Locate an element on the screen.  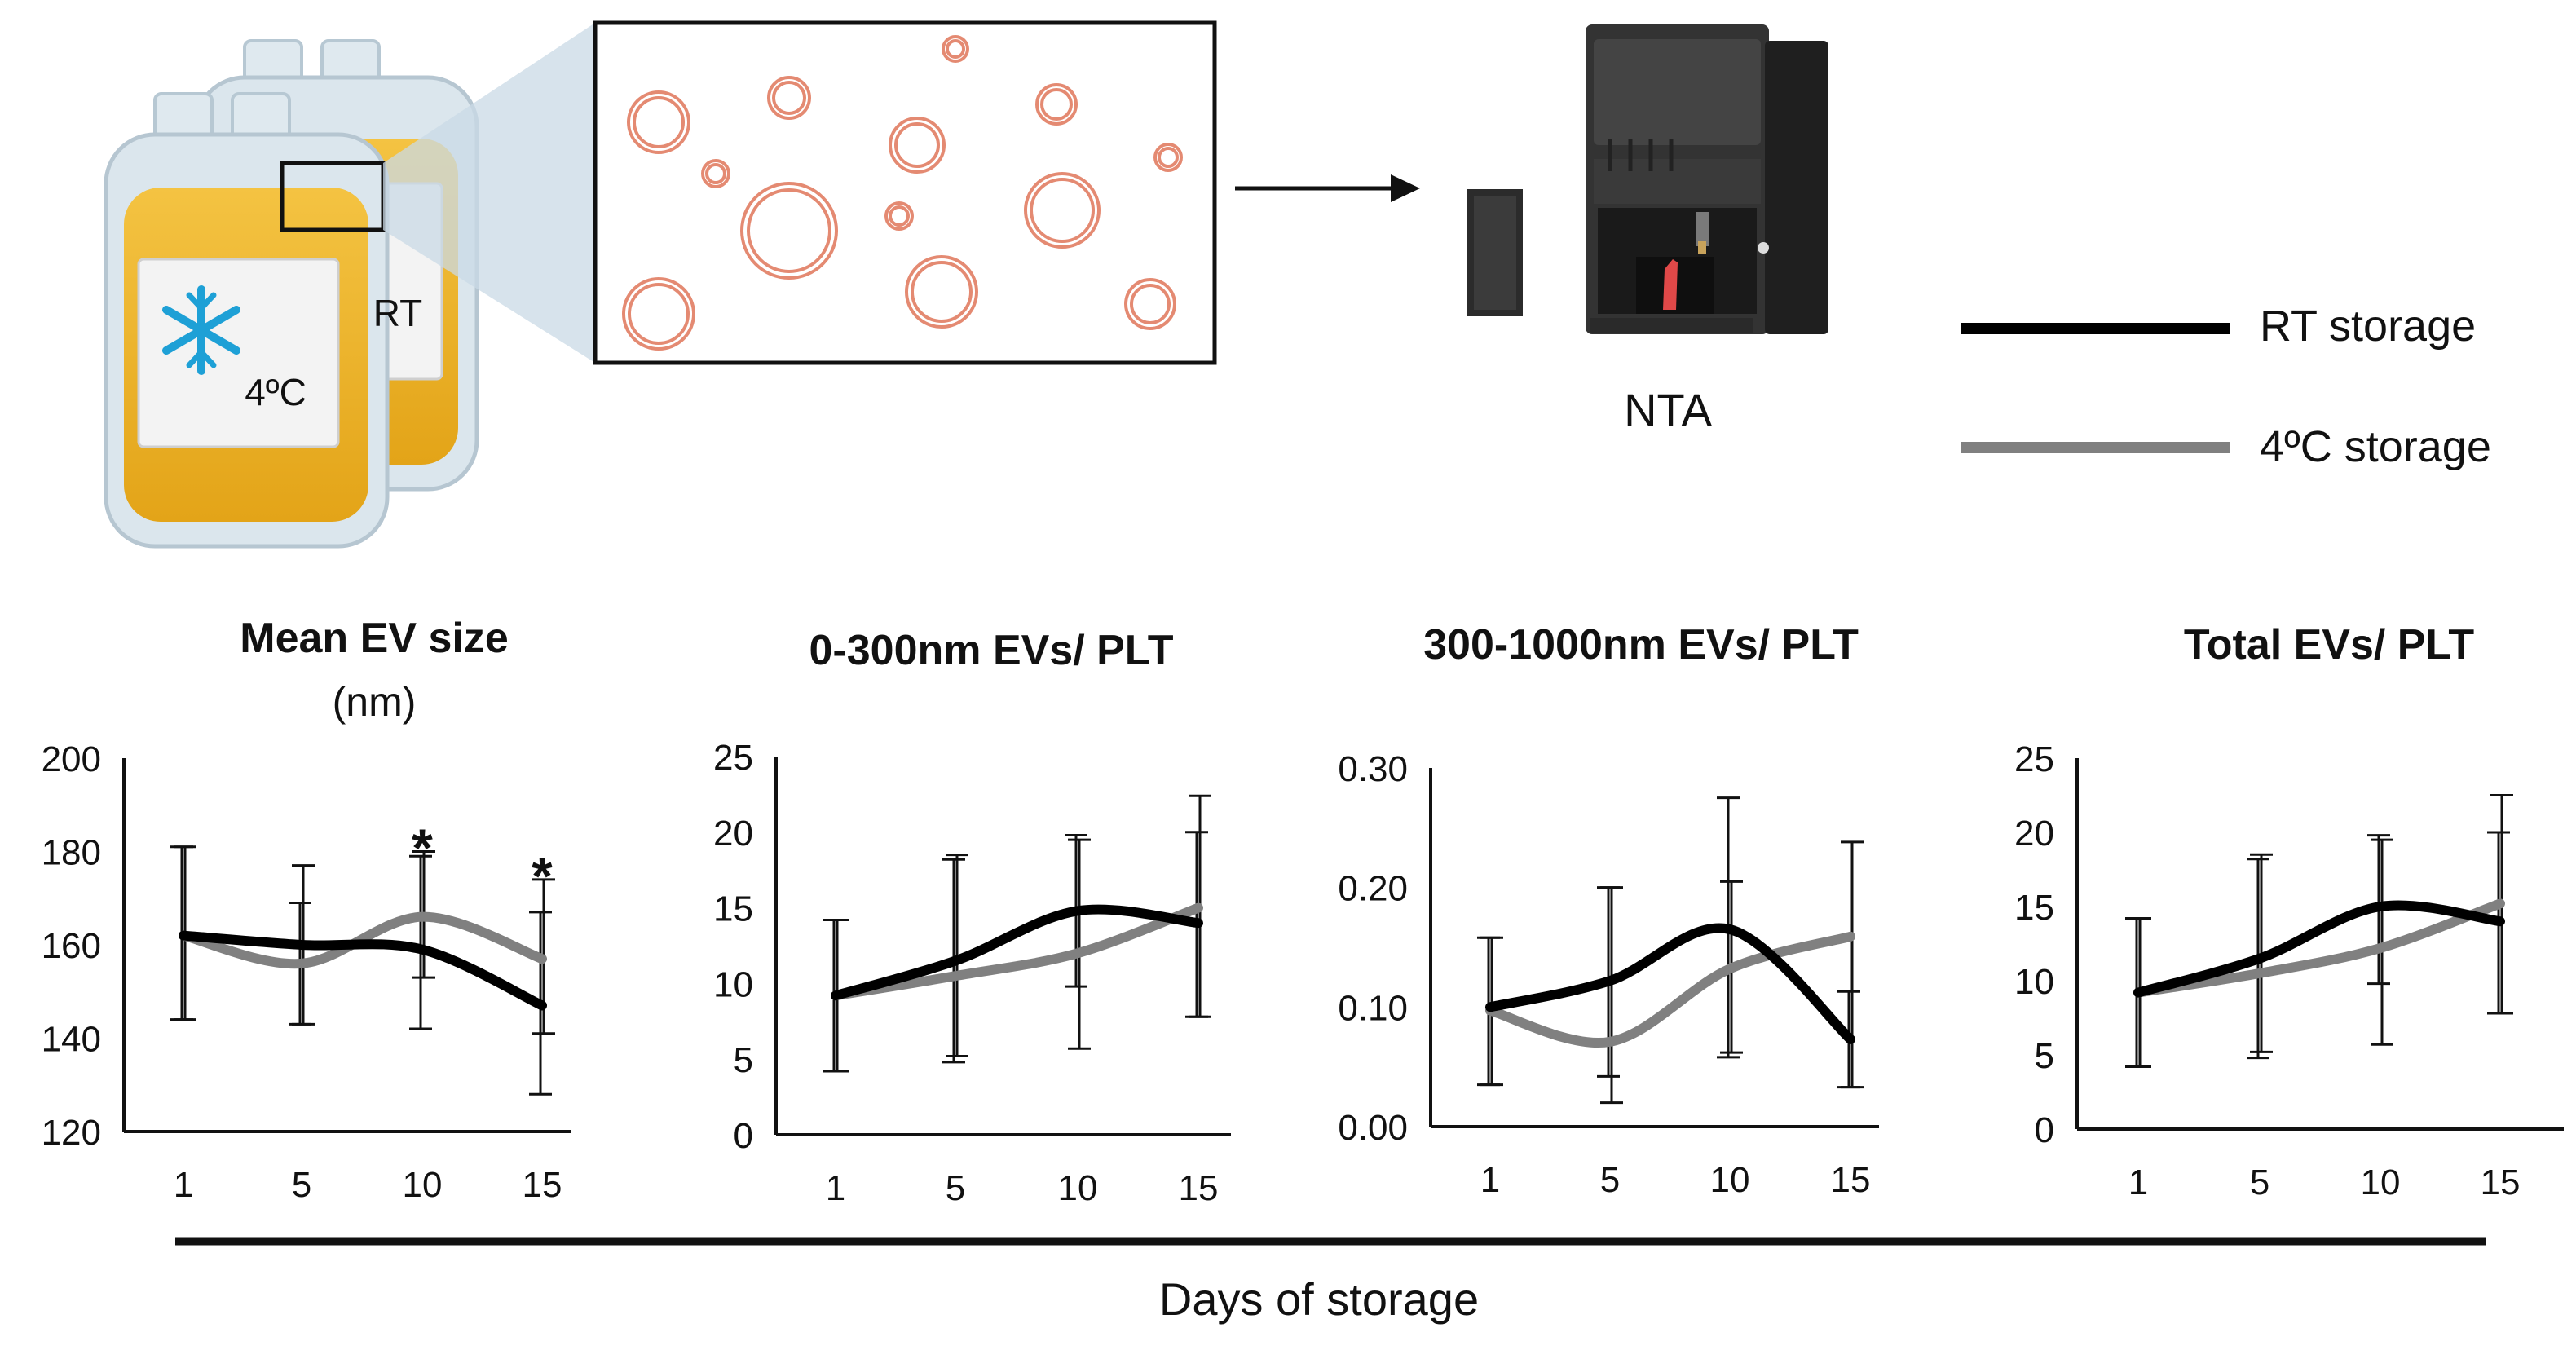
y-tick-label-0-30: 0.30 is located at coordinates (1373, 769).